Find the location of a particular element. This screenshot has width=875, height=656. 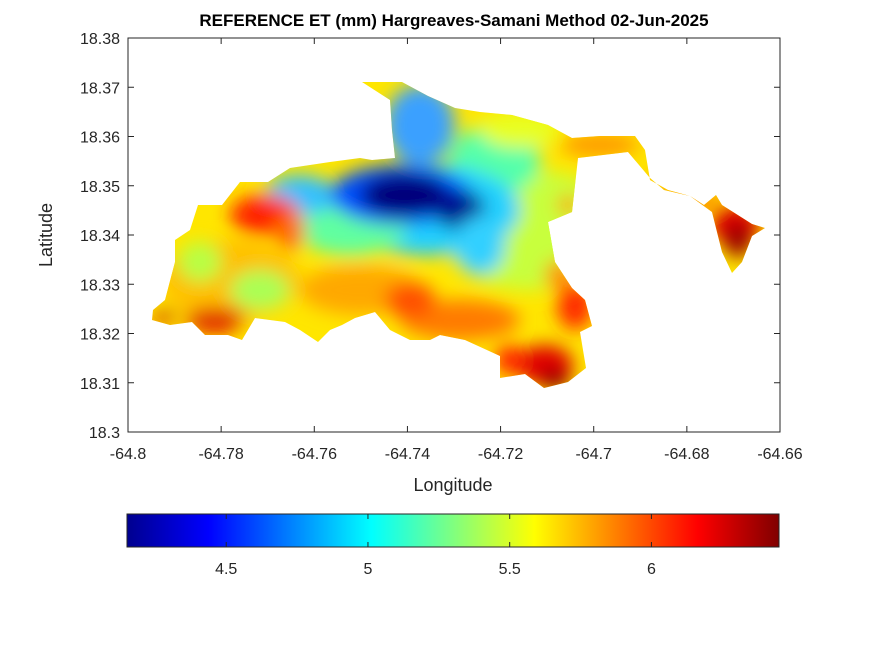

y-tick-label: 18.32 is located at coordinates (100, 335).